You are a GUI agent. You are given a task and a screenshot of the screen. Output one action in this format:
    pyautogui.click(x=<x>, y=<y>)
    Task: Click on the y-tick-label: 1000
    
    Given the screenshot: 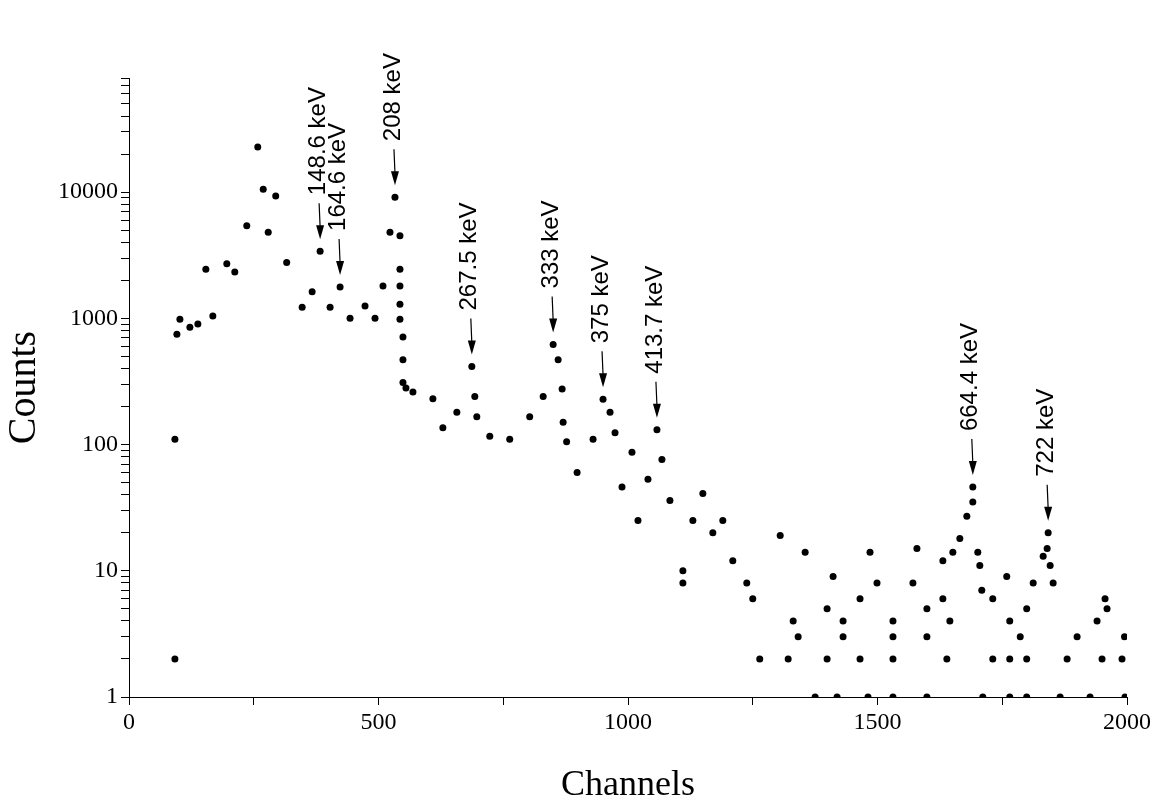 What is the action you would take?
    pyautogui.click(x=94, y=316)
    